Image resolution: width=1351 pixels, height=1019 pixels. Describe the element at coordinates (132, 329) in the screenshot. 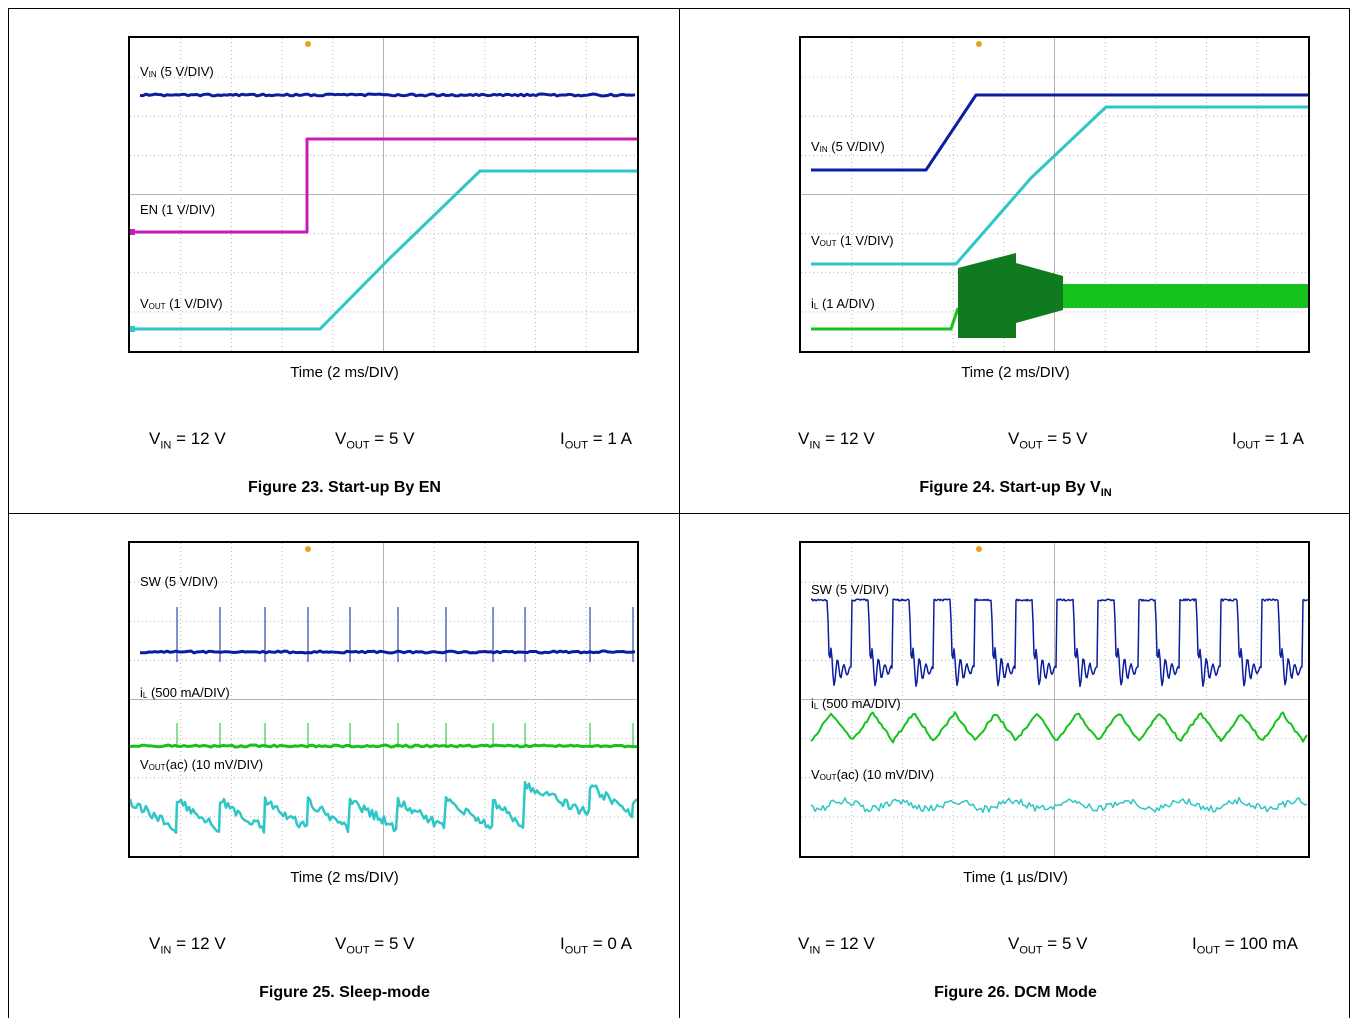

I see `vout-channel-marker` at that location.